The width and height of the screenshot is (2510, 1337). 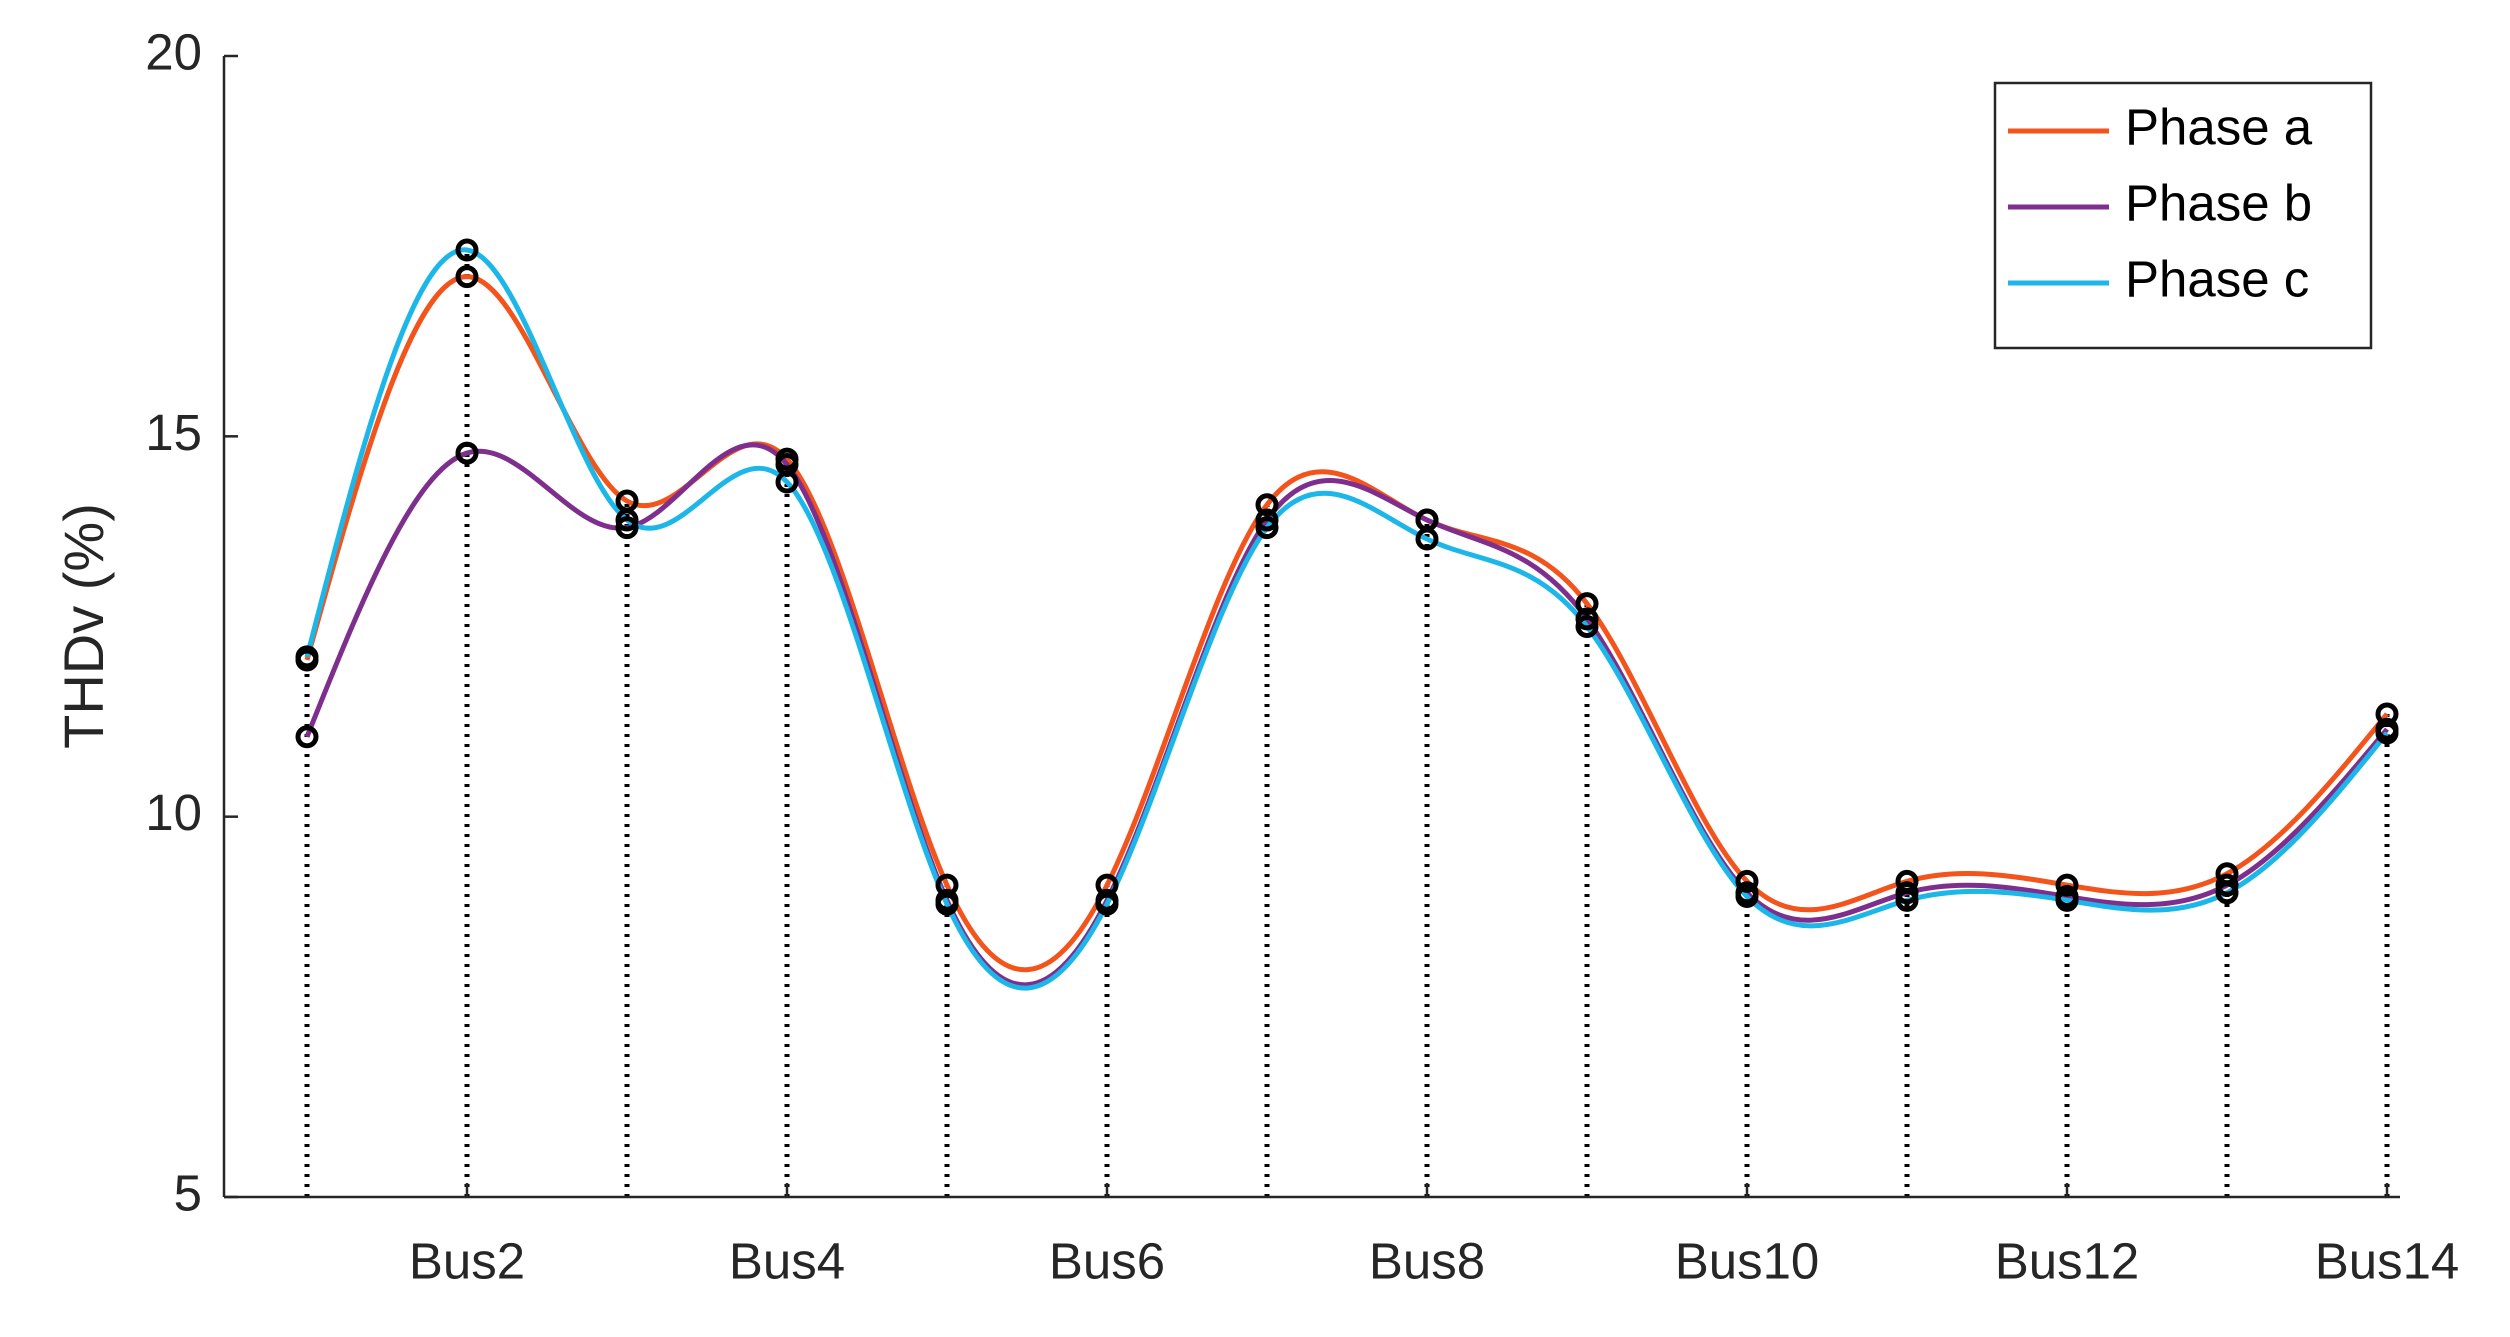 What do you see at coordinates (173, 812) in the screenshot?
I see `y-tick-label: 10` at bounding box center [173, 812].